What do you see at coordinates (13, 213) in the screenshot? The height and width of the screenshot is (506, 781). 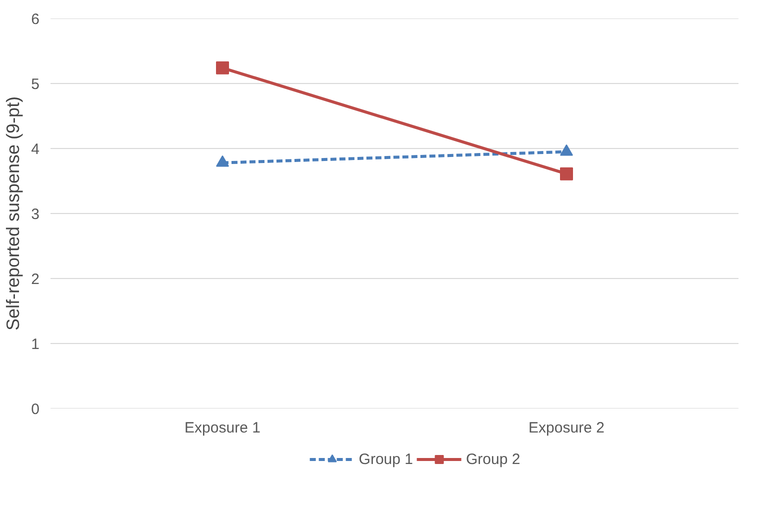 I see `y-axis-title: Self-reported suspense (9-pt)` at bounding box center [13, 213].